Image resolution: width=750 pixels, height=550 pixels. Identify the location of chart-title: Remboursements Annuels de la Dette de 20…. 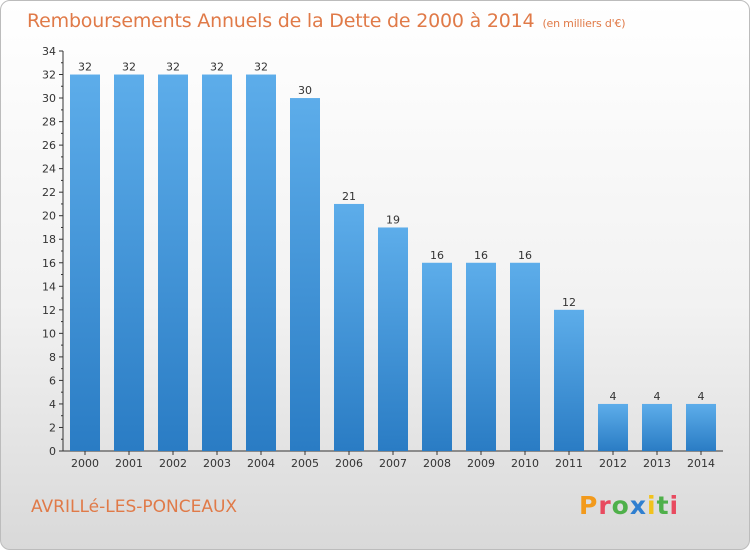
(326, 21).